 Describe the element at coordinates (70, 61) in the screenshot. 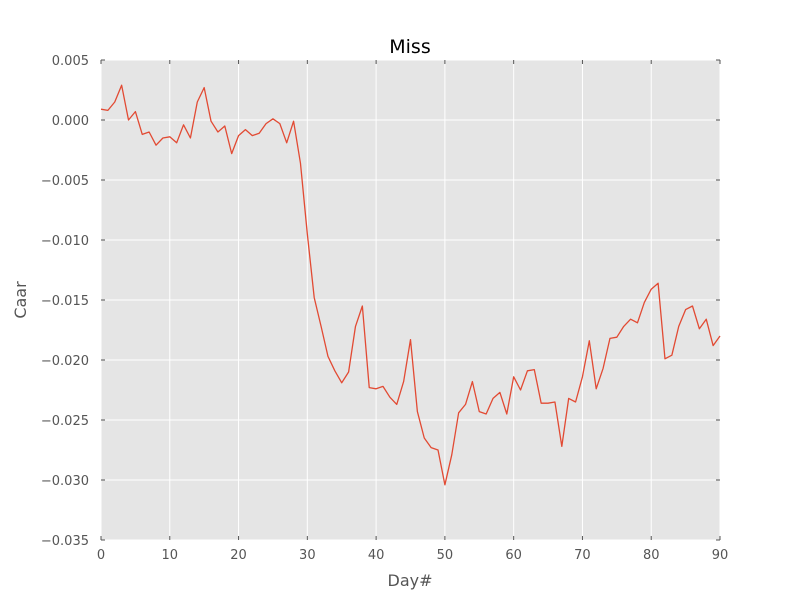

I see `y-tick-label: 0.005` at that location.